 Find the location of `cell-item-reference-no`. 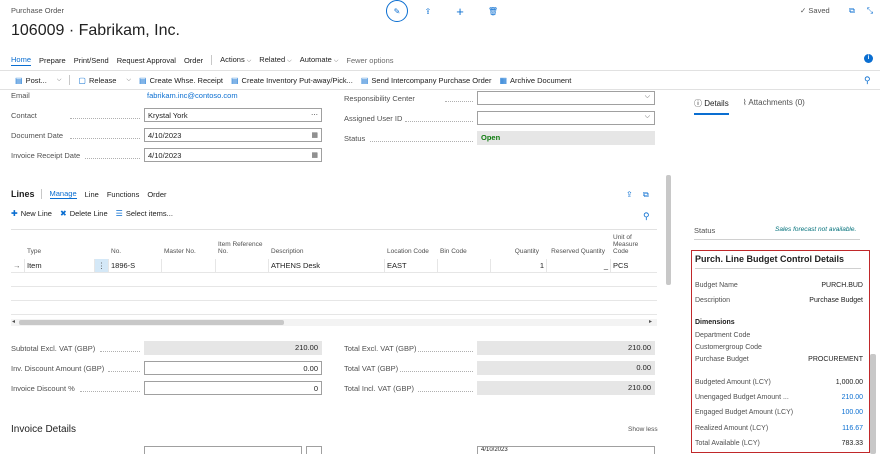

cell-item-reference-no is located at coordinates (241, 266).